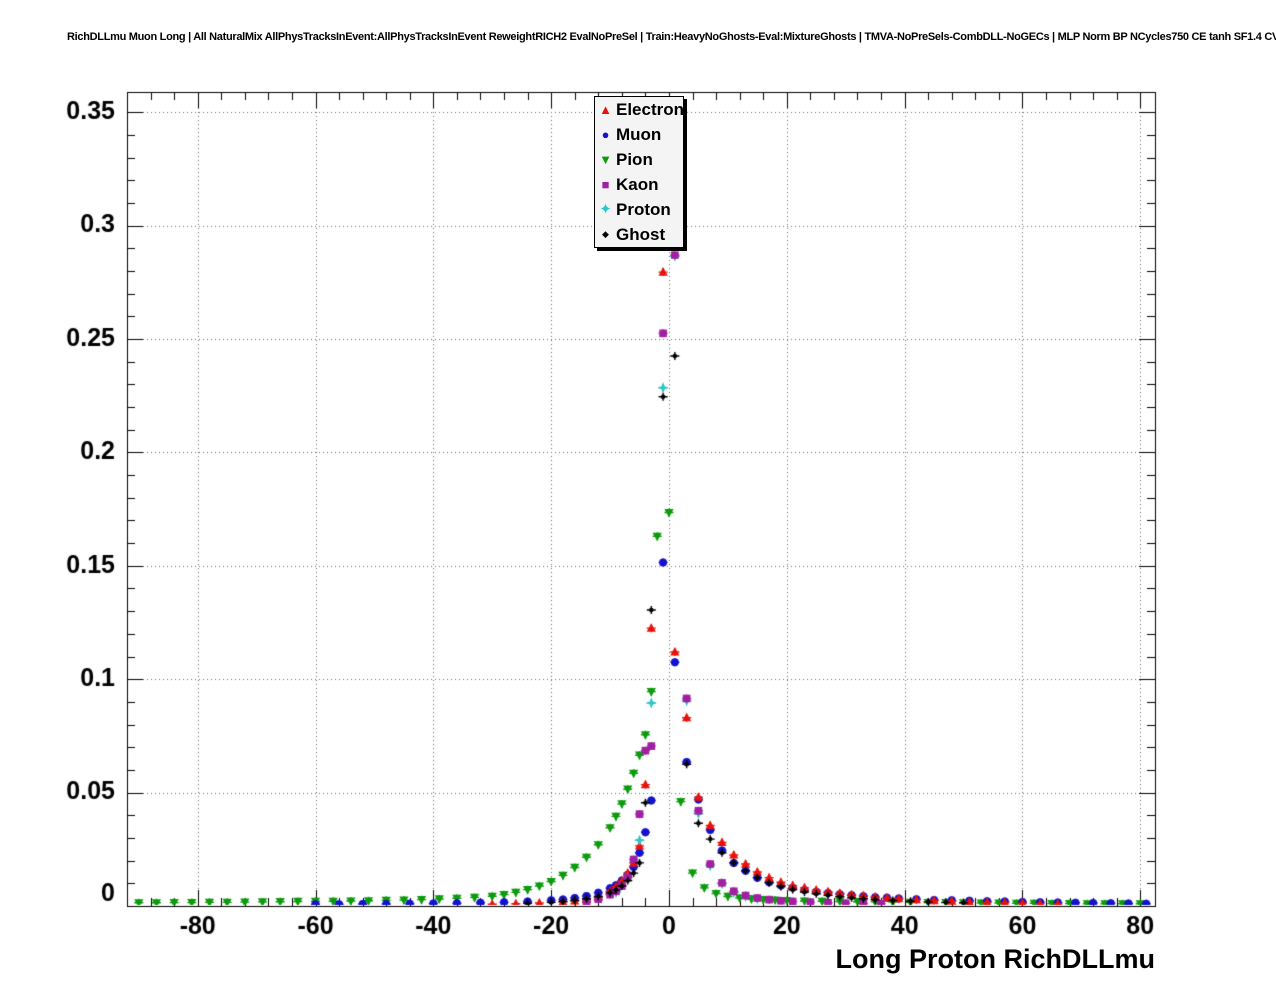 The image size is (1276, 996). I want to click on legend-label-kaon: Kaon, so click(637, 184).